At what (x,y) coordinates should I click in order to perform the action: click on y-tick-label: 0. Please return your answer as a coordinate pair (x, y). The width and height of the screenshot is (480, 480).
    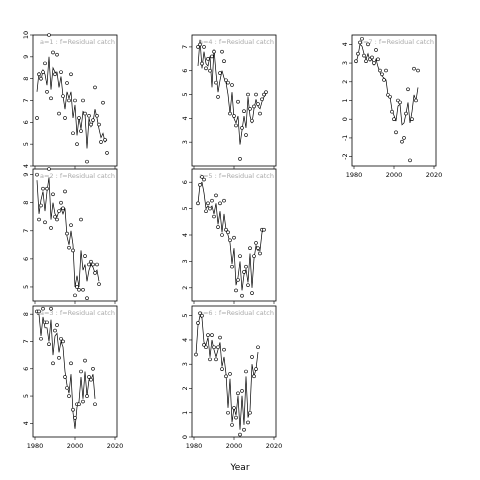
    Looking at the image, I should click on (345, 119).